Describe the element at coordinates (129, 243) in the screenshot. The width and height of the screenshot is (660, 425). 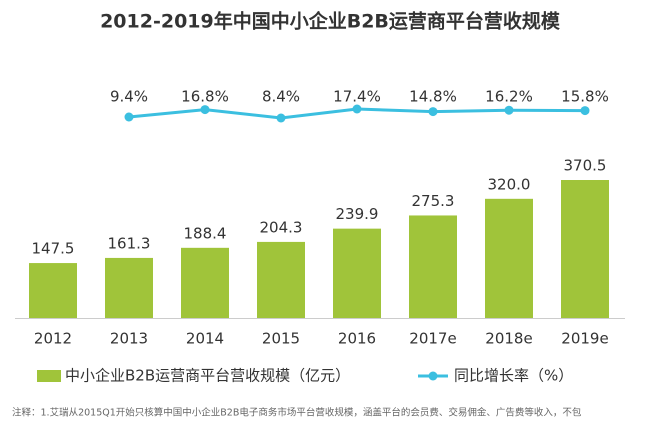
I see `bar-value-label: 161.3` at that location.